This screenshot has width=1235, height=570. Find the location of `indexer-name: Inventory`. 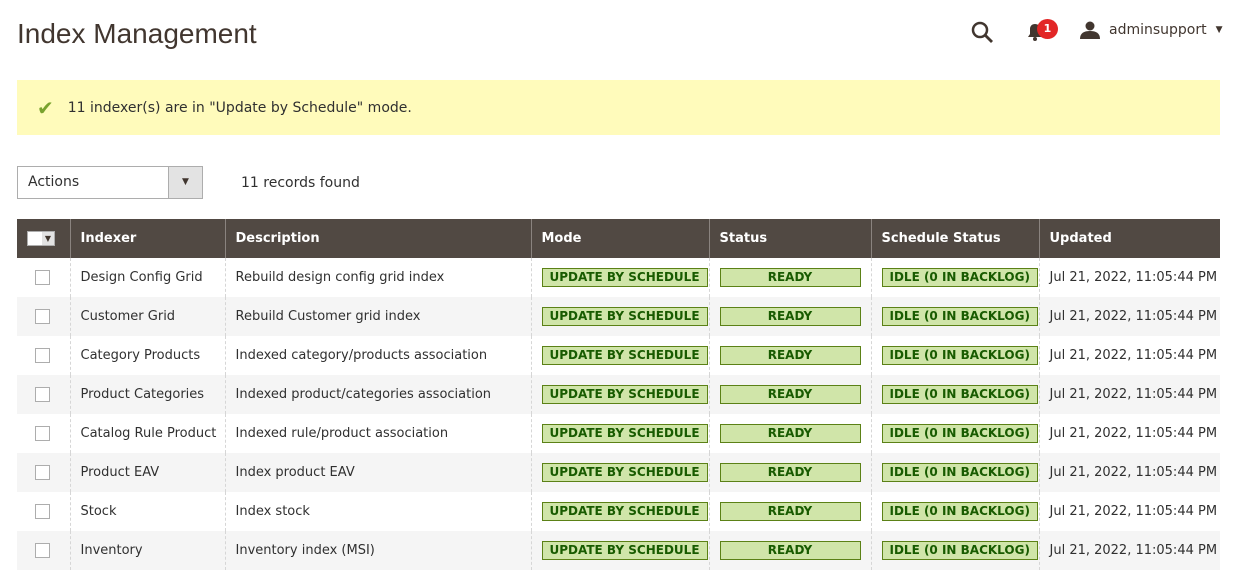

indexer-name: Inventory is located at coordinates (147, 550).